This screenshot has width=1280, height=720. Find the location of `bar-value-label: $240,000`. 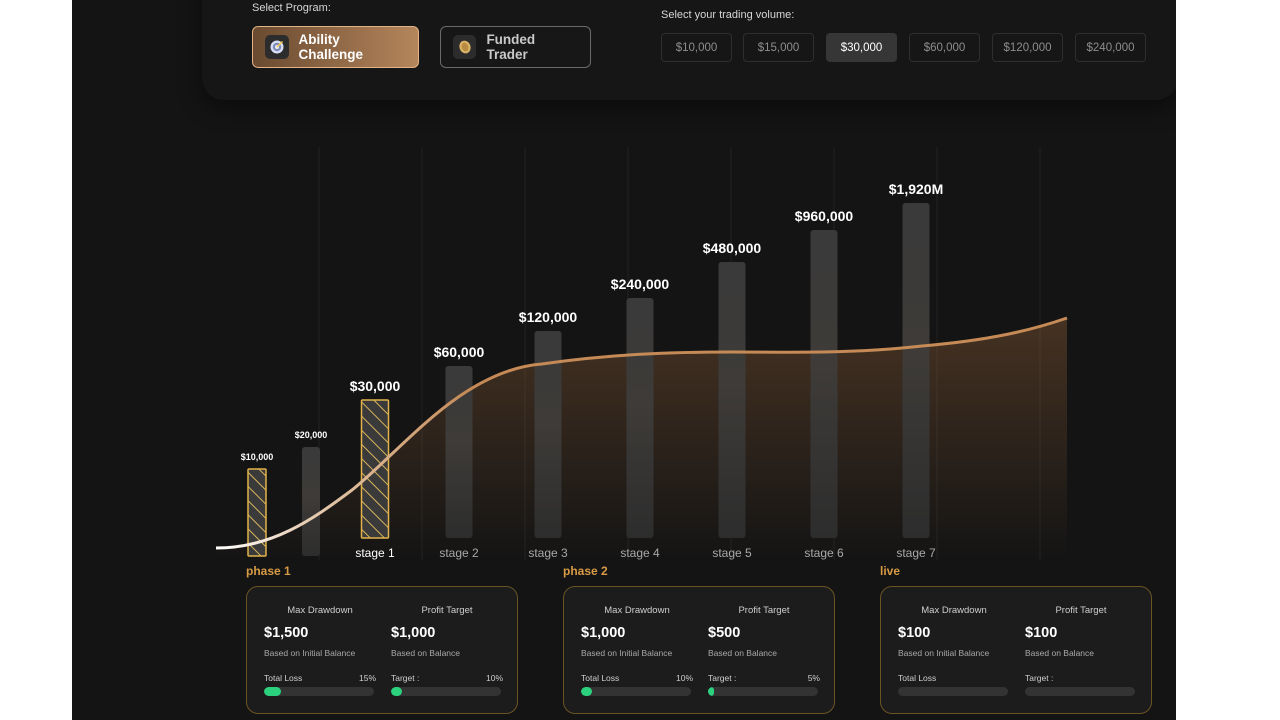

bar-value-label: $240,000 is located at coordinates (640, 284).